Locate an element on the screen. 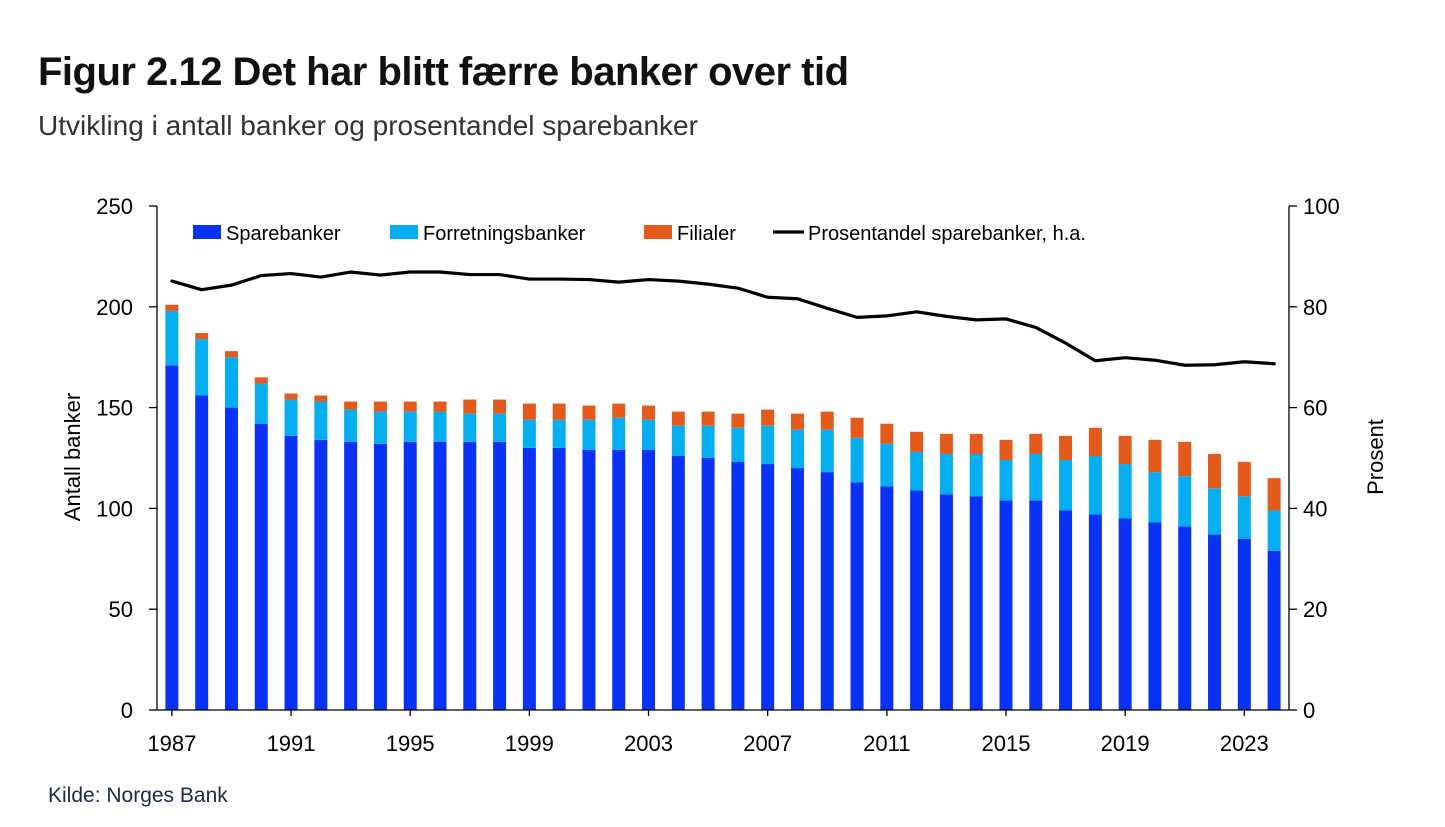 The width and height of the screenshot is (1445, 827). source-note: Kilde: Norges Bank is located at coordinates (138, 795).